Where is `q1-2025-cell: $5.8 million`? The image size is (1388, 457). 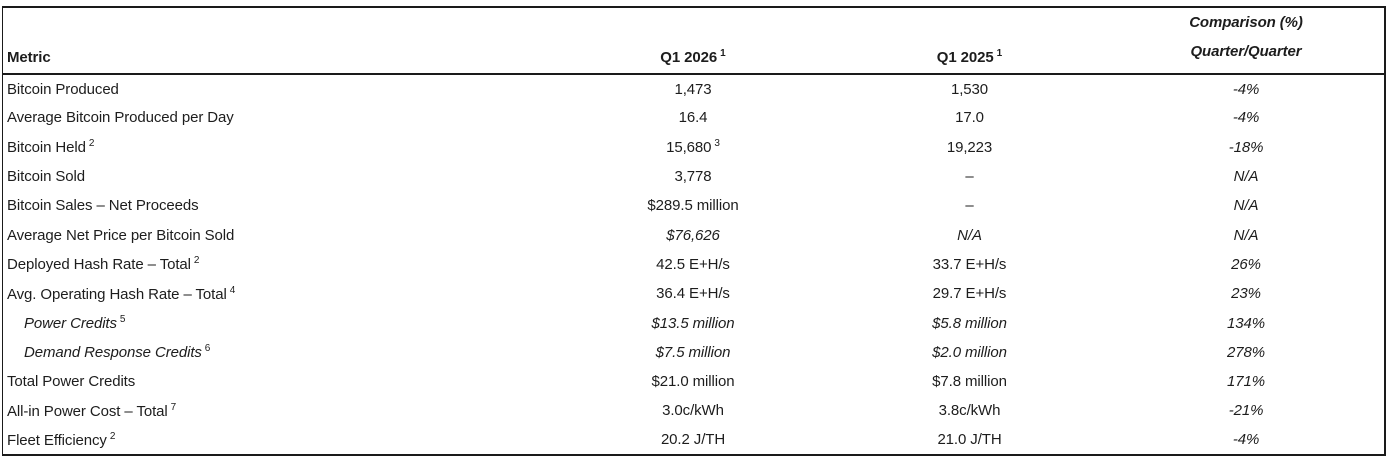 q1-2025-cell: $5.8 million is located at coordinates (969, 323).